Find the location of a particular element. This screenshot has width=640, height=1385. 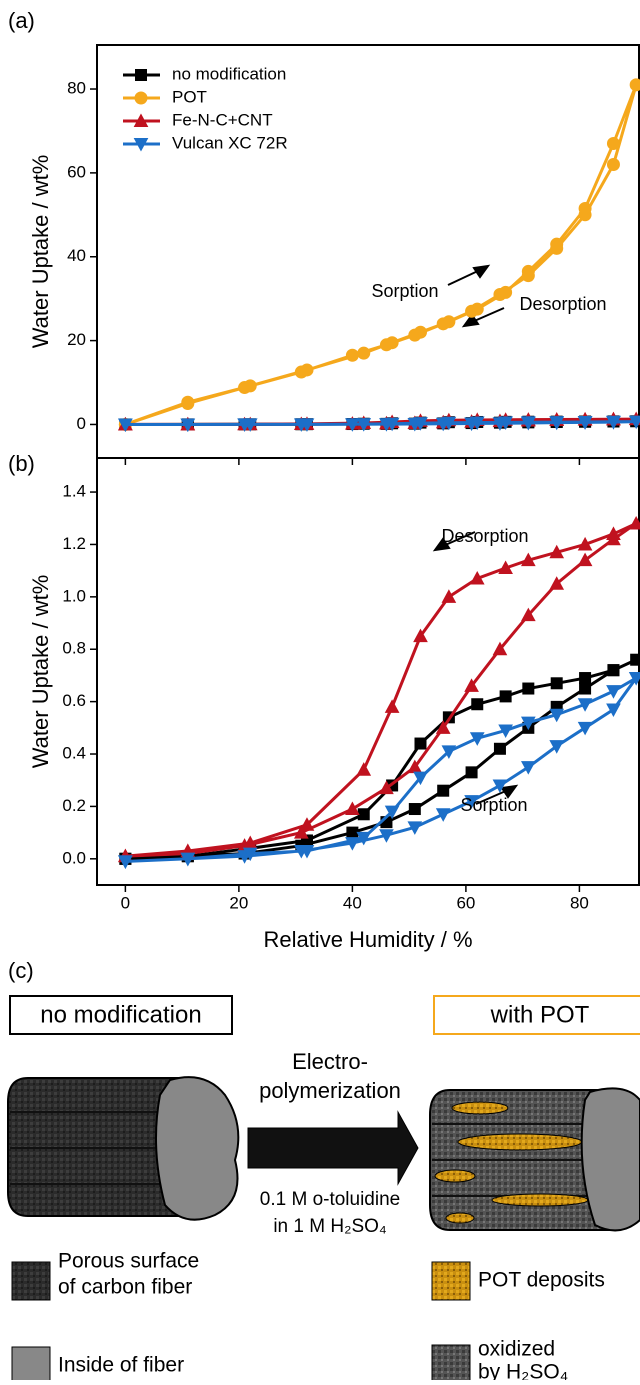

legend-marker is located at coordinates (141, 120).